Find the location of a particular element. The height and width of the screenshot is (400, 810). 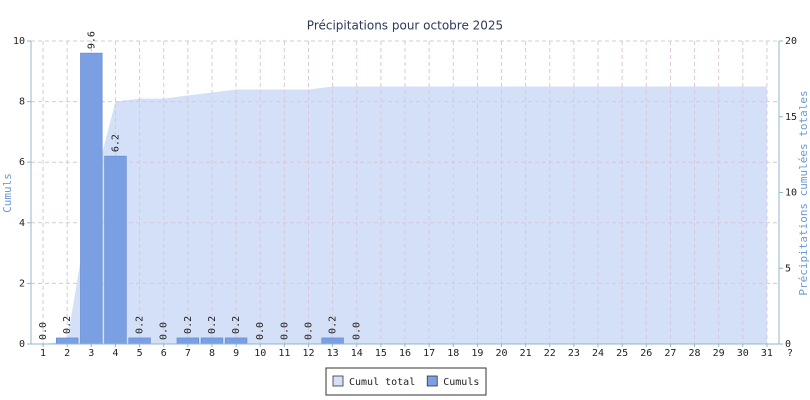

x-tick-label: 3 is located at coordinates (91, 353).